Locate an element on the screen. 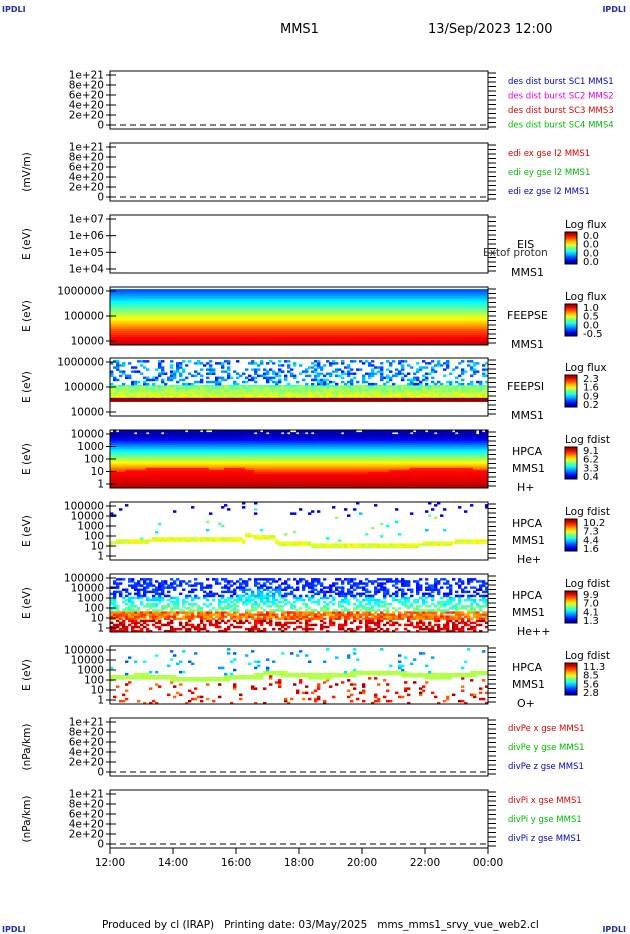  y-tick-label: 4e+20 is located at coordinates (86, 825).